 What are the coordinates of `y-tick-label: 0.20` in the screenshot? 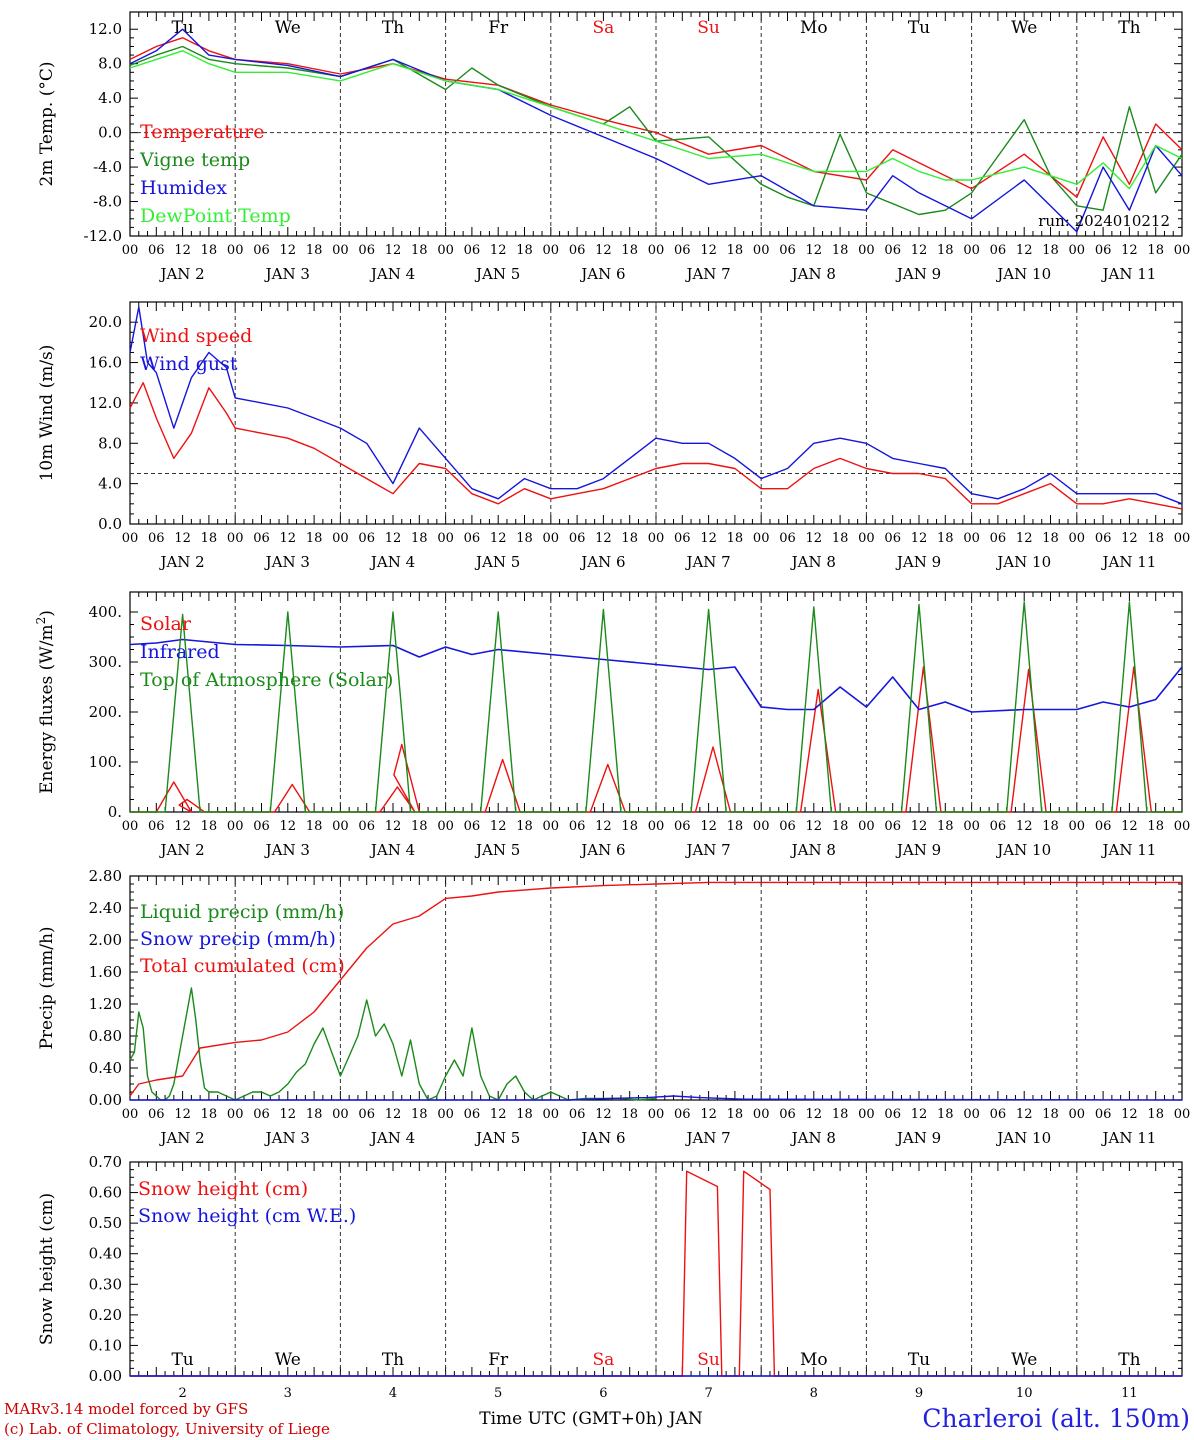 It's located at (105, 1315).